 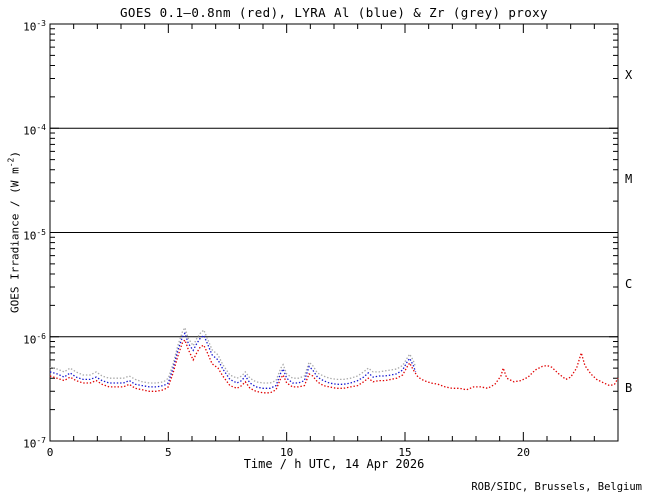 I want to click on flare-class-c: C, so click(x=629, y=283).